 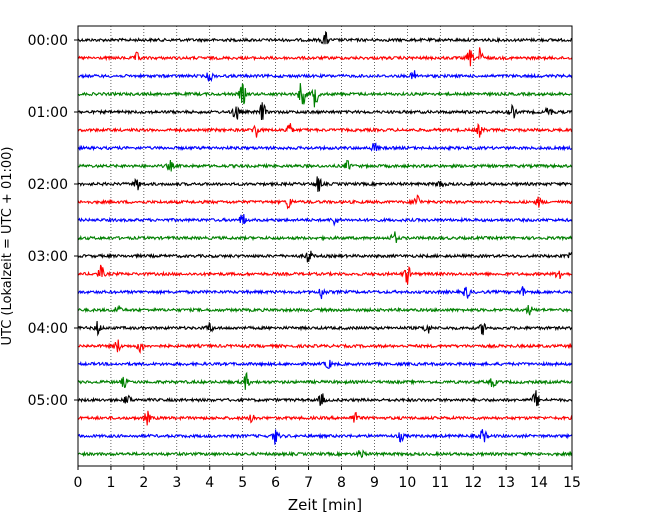 I want to click on x-tick-label-6: 6, so click(x=275, y=483).